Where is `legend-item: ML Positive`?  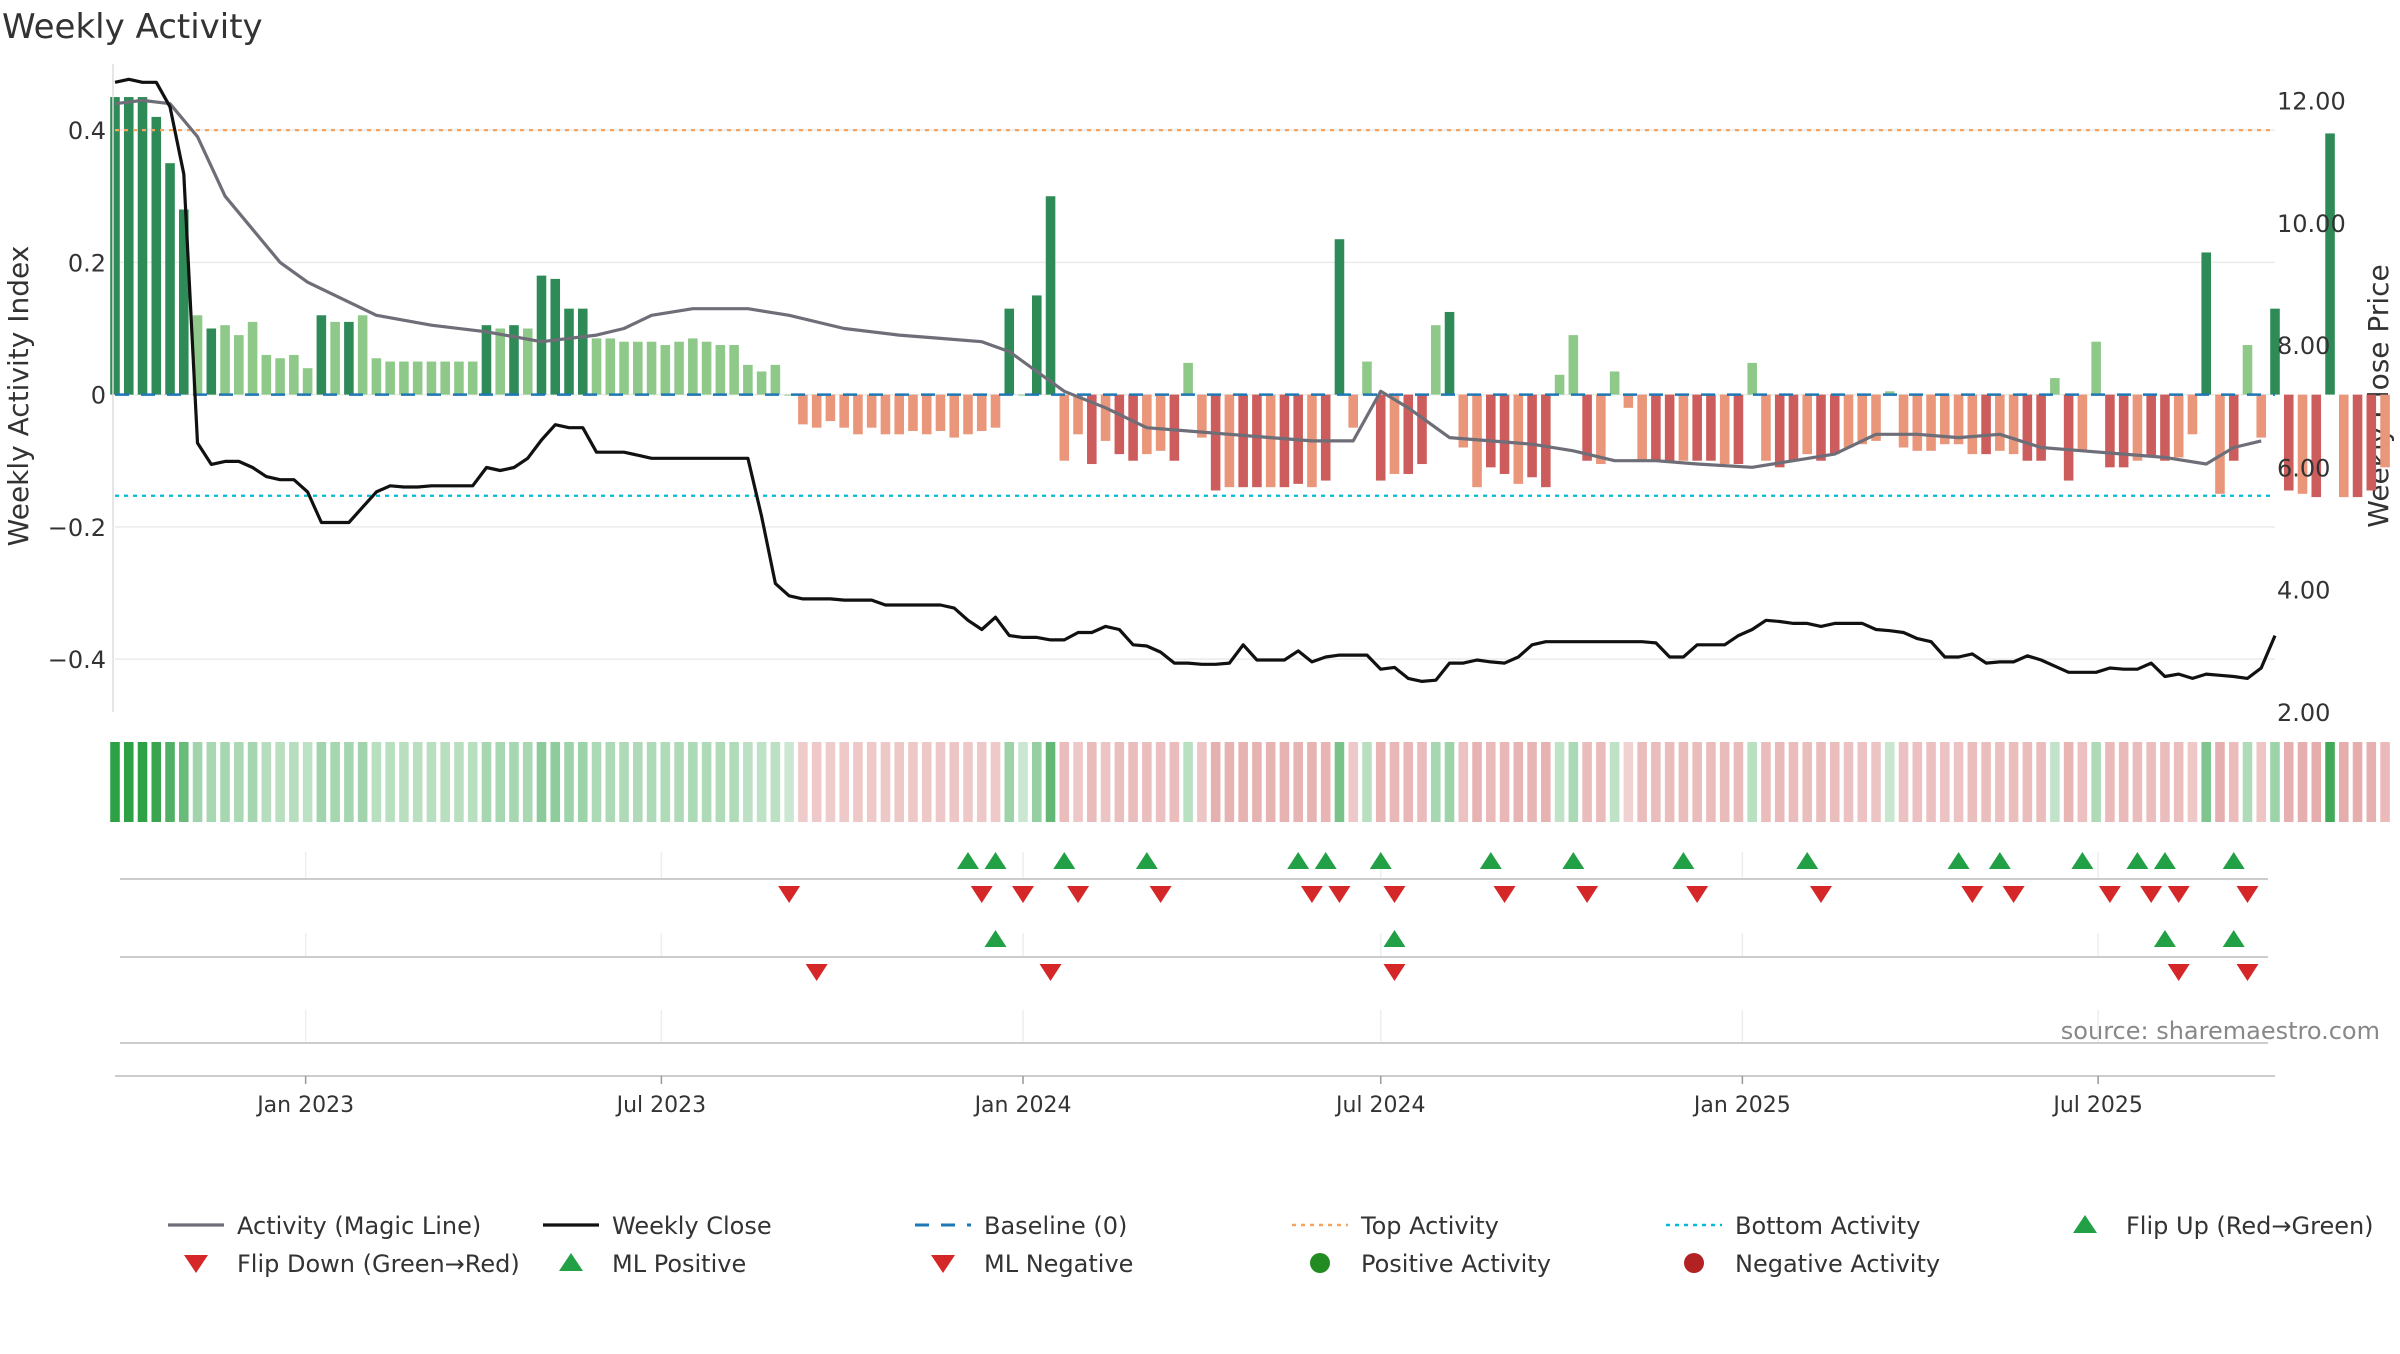 legend-item: ML Positive is located at coordinates (652, 1264).